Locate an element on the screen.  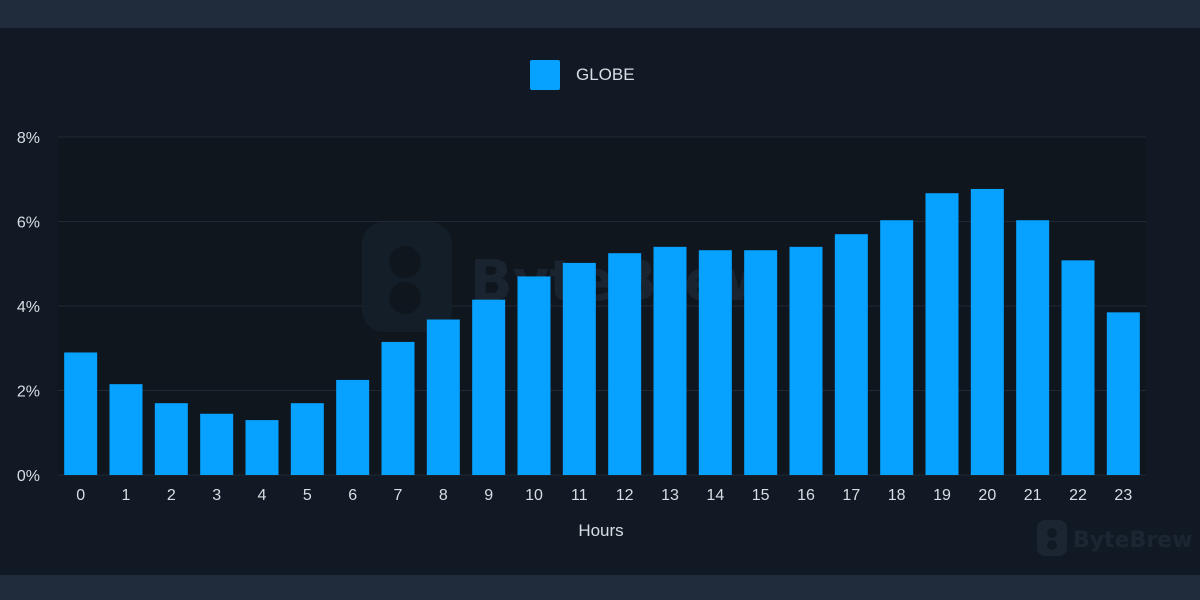
watermark-corner: ByteBrew is located at coordinates (1114, 538).